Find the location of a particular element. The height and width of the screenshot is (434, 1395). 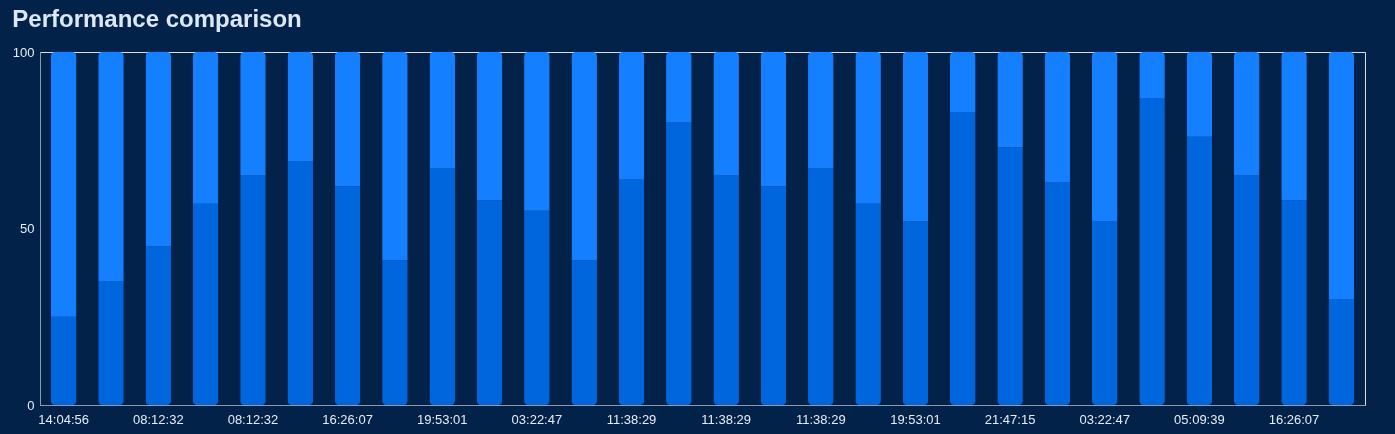

x-tick-label: 21:47:15 is located at coordinates (1010, 419).